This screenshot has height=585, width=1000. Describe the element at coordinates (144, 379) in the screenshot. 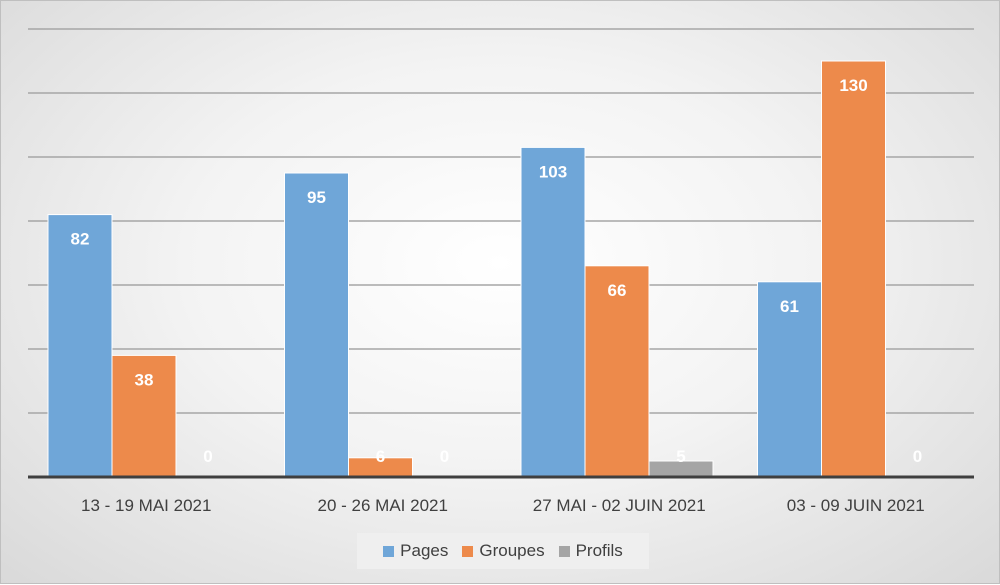

I see `data-label-groupes: 38` at that location.